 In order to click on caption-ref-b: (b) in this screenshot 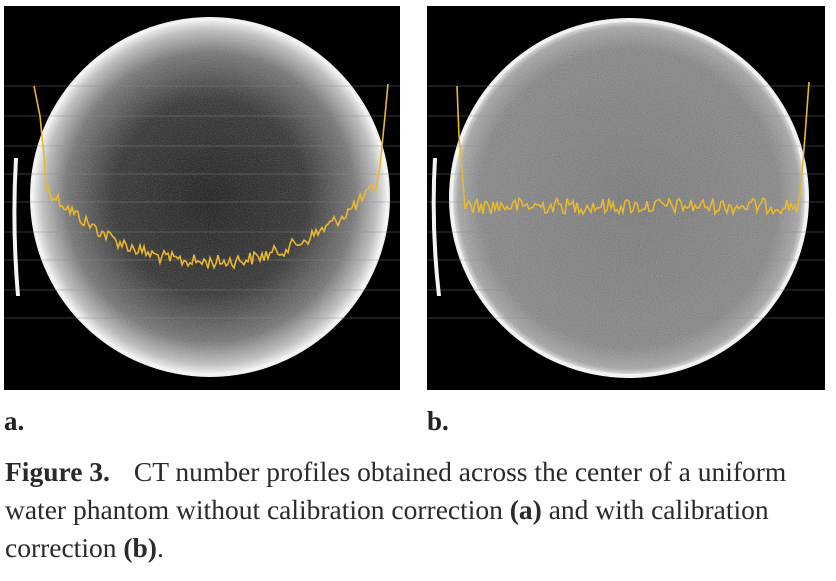, I will do `click(140, 547)`.